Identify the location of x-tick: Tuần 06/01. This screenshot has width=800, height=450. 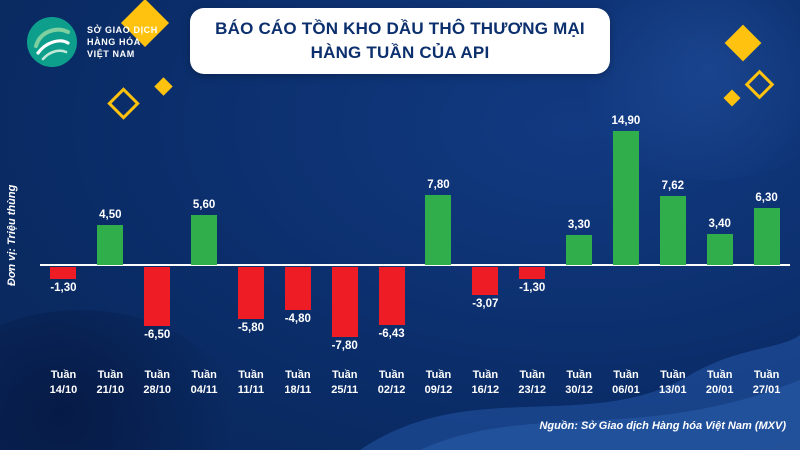
(626, 383).